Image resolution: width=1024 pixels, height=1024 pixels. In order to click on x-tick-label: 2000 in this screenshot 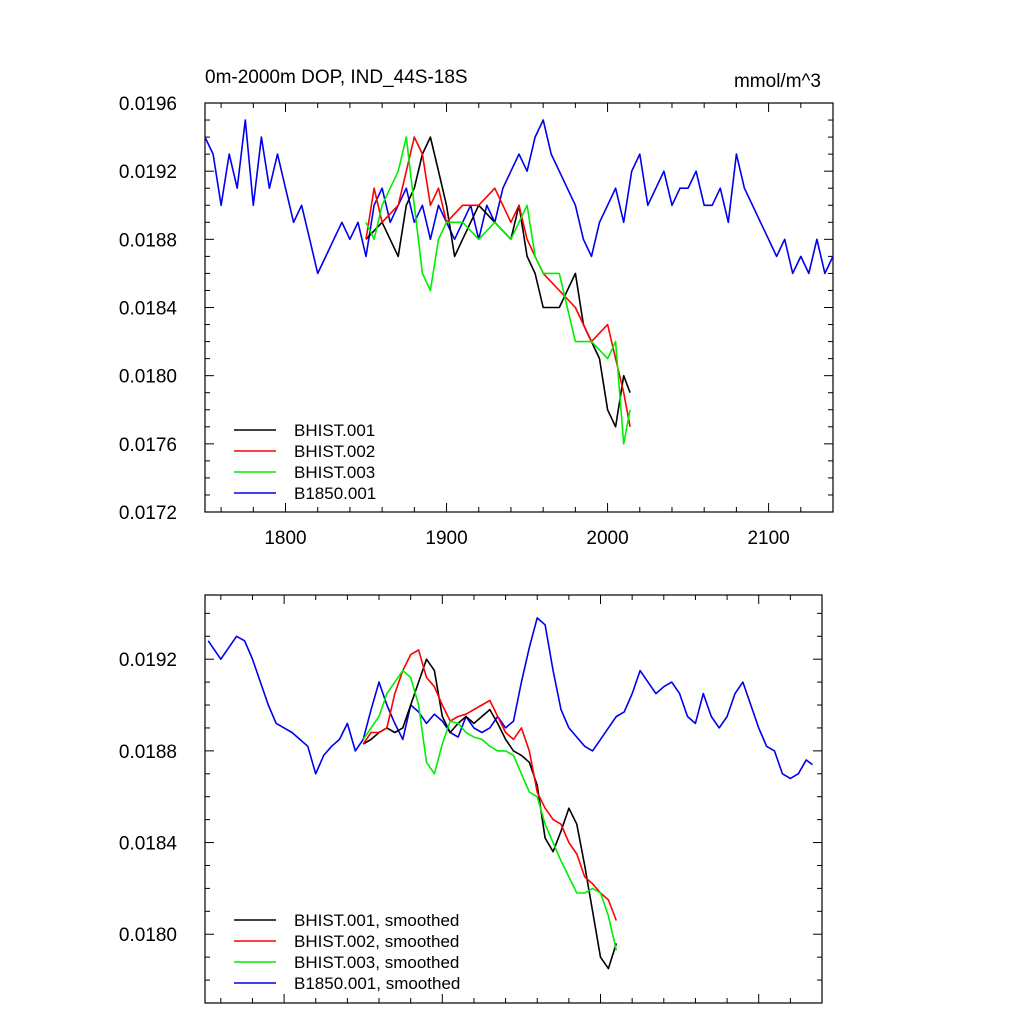, I will do `click(607, 538)`.